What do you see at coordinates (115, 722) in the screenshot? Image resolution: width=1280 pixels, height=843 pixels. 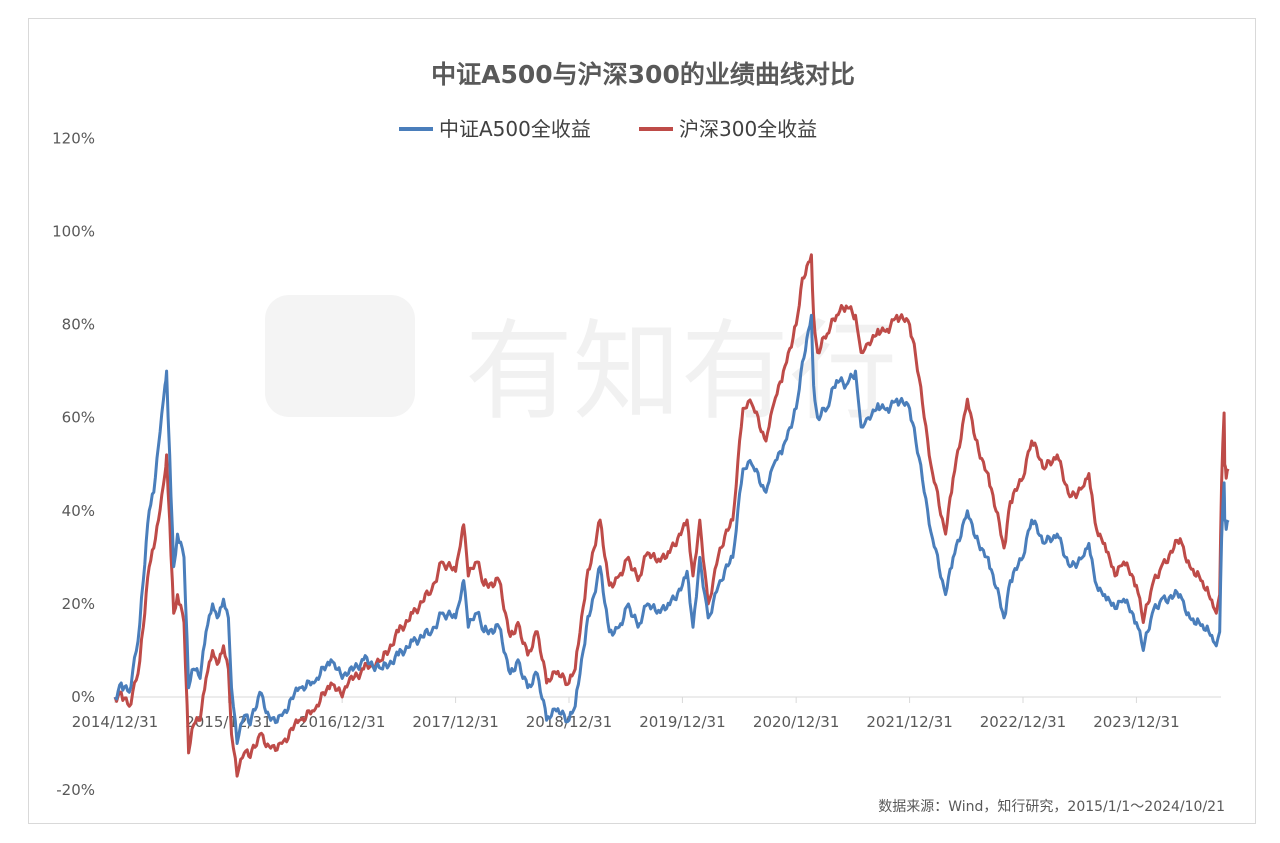 I see `x-tick-label: 2014/12/31` at bounding box center [115, 722].